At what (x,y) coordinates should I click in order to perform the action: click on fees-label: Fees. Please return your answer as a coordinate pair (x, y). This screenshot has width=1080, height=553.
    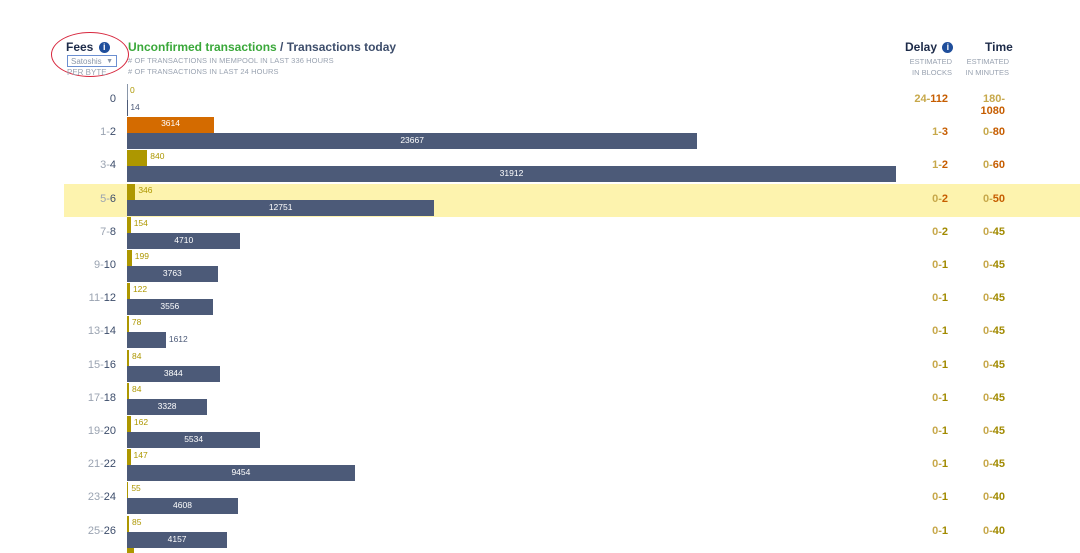
    Looking at the image, I should click on (80, 47).